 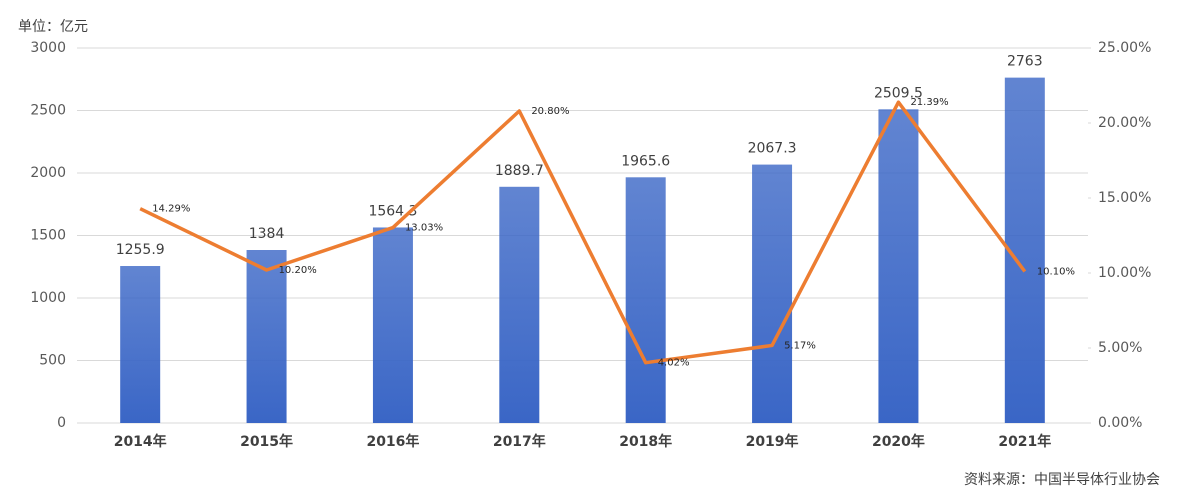 What do you see at coordinates (1062, 480) in the screenshot?
I see `source: 资料来源：中国半导体行业协会` at bounding box center [1062, 480].